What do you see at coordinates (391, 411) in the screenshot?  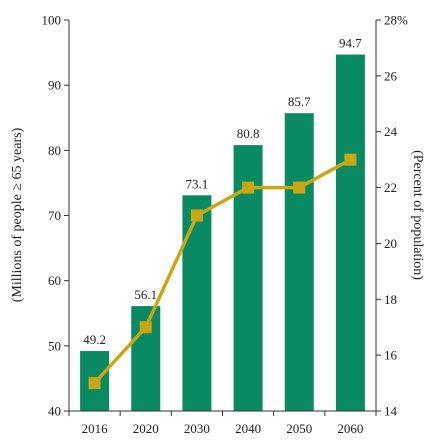 I see `right-tick-label: 14` at bounding box center [391, 411].